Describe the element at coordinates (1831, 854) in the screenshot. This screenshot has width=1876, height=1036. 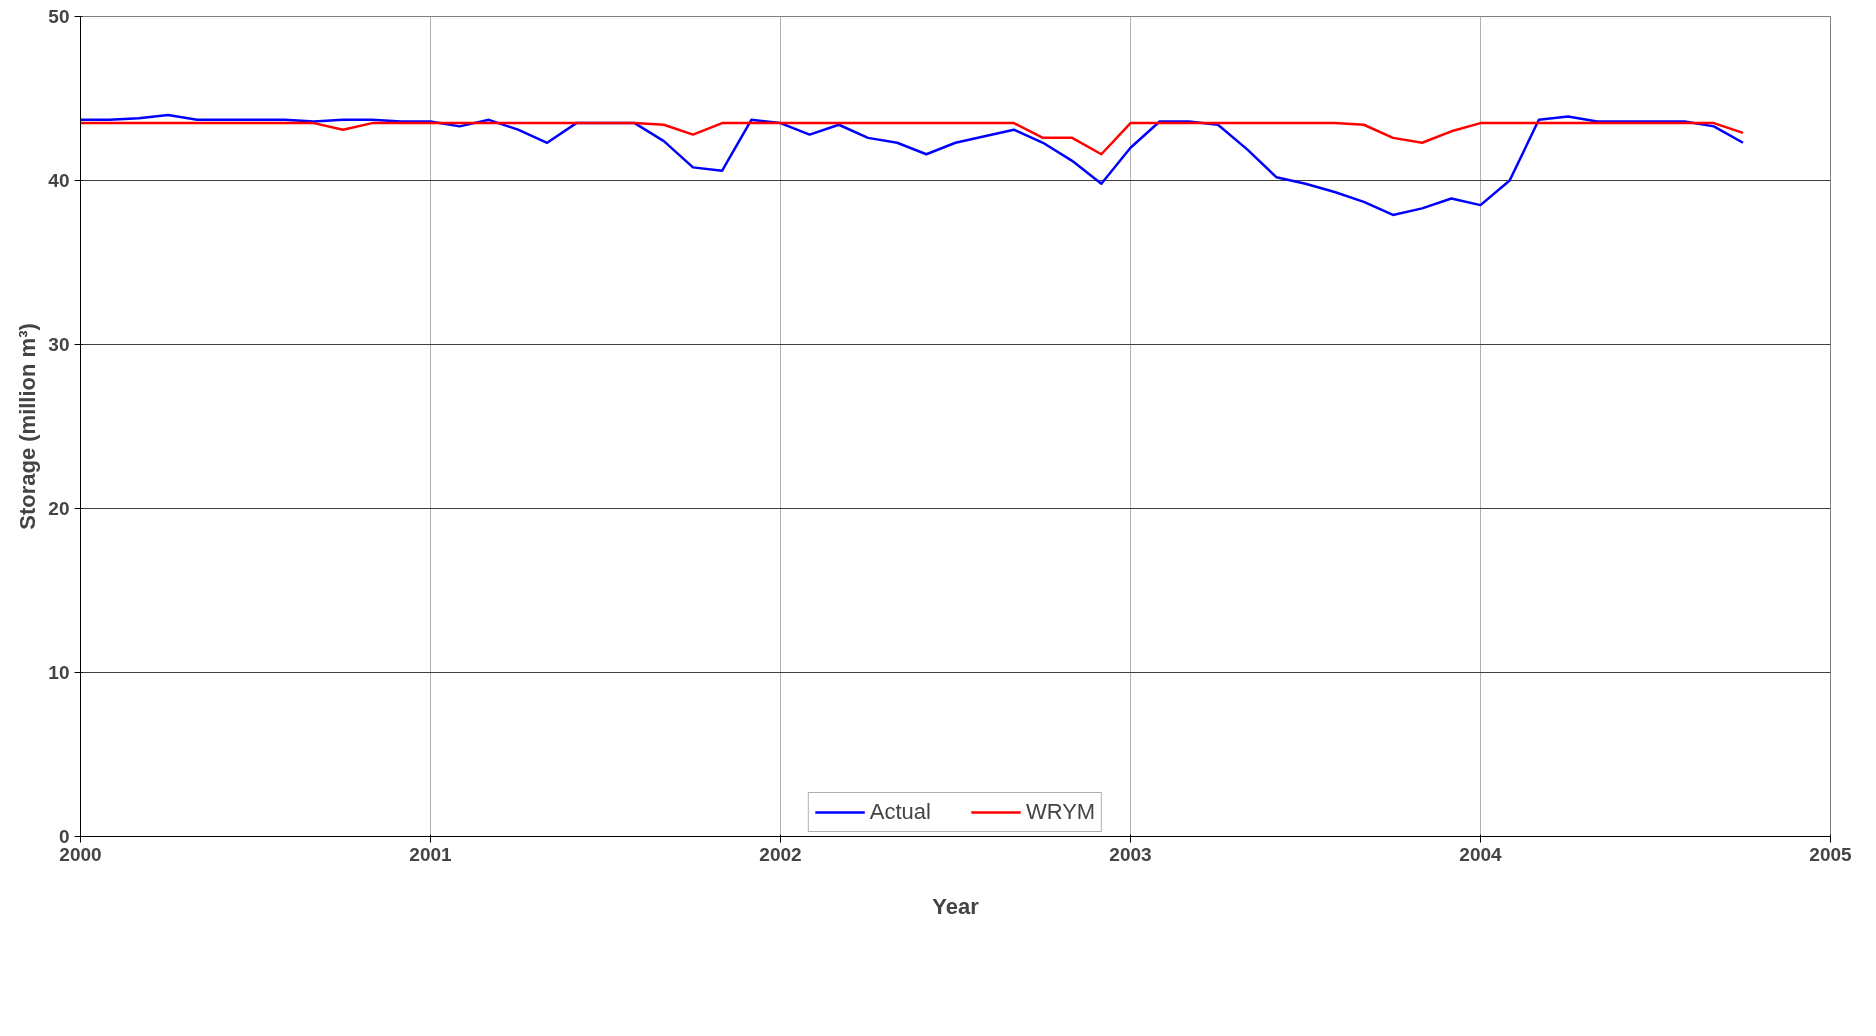
I see `x-tick-label: 2005` at that location.